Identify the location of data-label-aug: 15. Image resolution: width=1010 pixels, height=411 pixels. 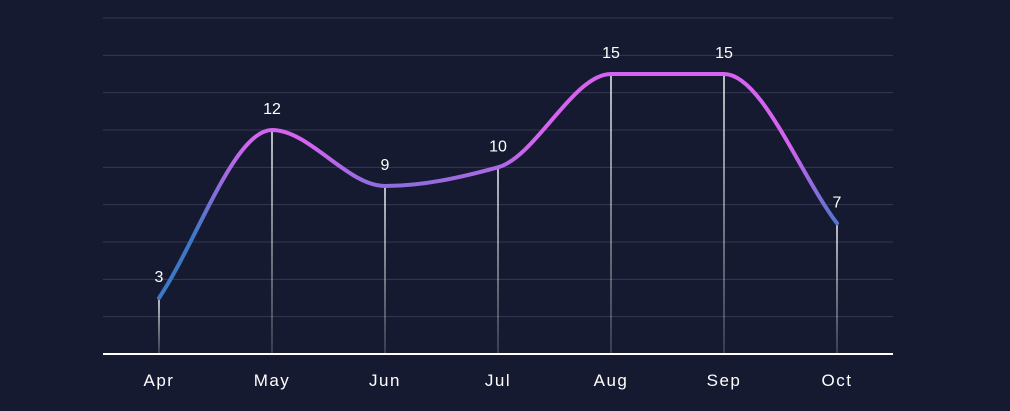
(611, 53).